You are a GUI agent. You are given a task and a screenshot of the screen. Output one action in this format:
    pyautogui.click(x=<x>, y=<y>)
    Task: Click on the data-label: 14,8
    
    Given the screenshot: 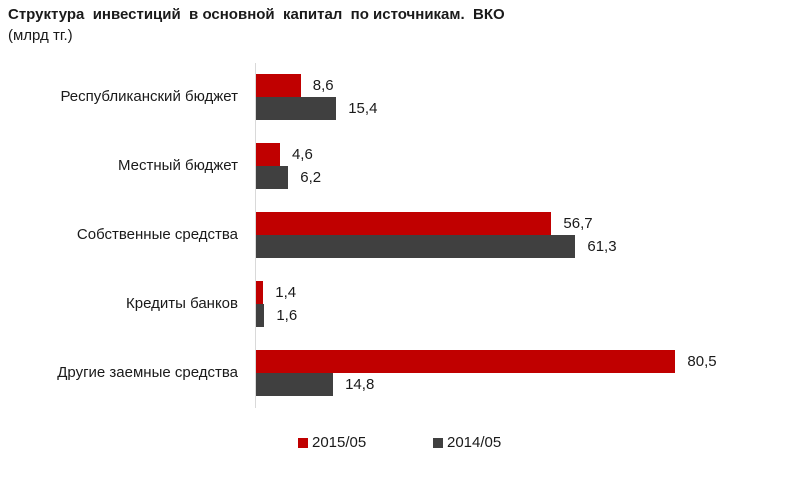 What is the action you would take?
    pyautogui.click(x=360, y=384)
    